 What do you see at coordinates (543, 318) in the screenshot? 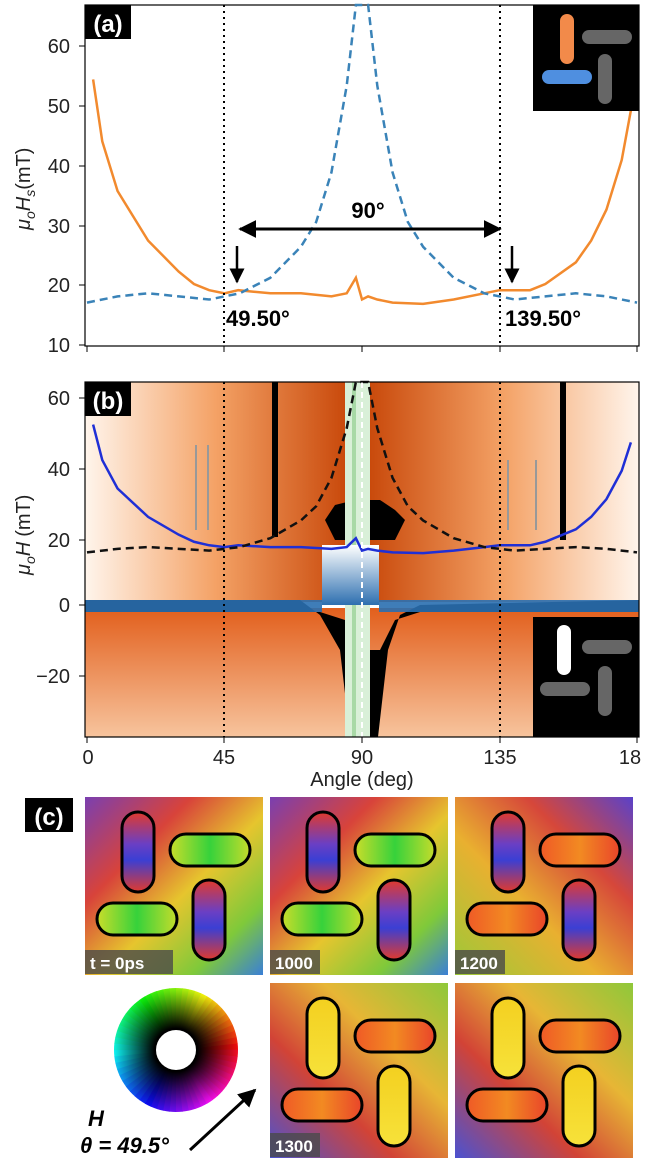
I see `label-right-angle: 139.50°` at bounding box center [543, 318].